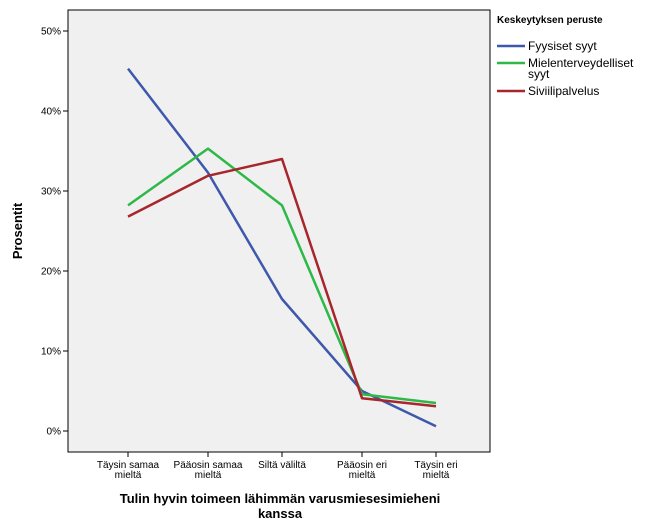 The height and width of the screenshot is (524, 649). What do you see at coordinates (51, 352) in the screenshot?
I see `y-tick-label: 10%` at bounding box center [51, 352].